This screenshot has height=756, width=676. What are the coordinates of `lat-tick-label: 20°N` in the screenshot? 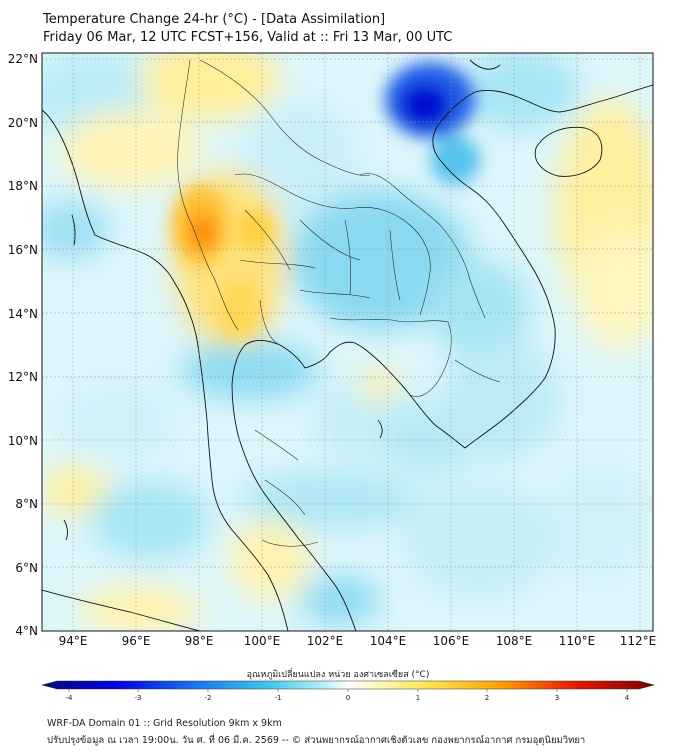 It's located at (23, 123).